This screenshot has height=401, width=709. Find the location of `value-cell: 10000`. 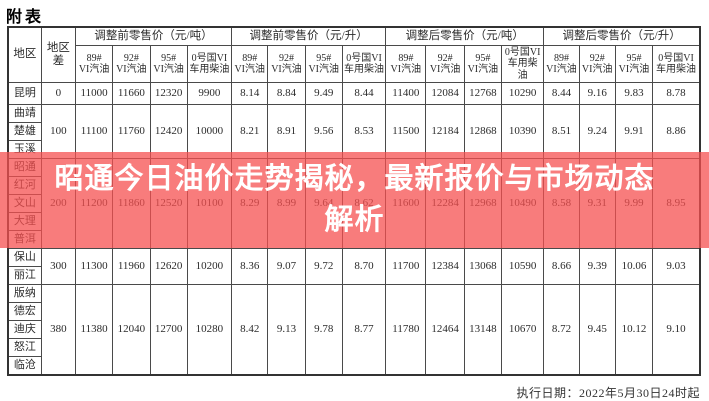

value-cell: 10000 is located at coordinates (209, 131).